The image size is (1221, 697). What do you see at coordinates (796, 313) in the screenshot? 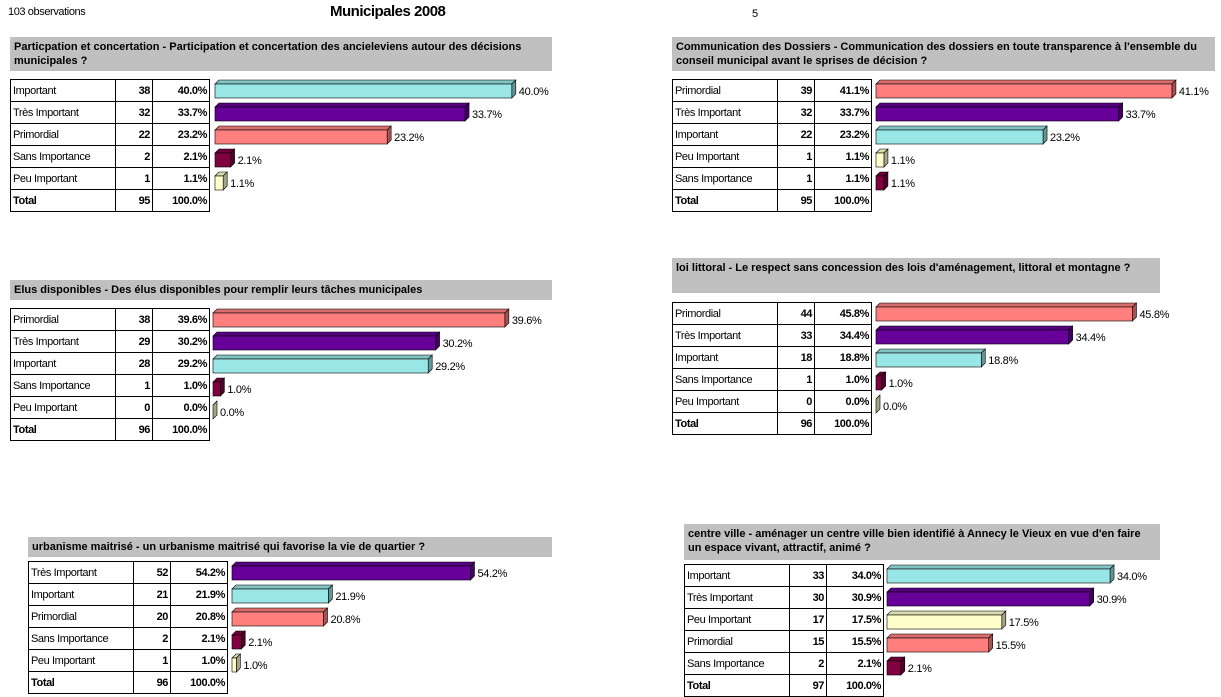
I see `row-count: 44` at bounding box center [796, 313].